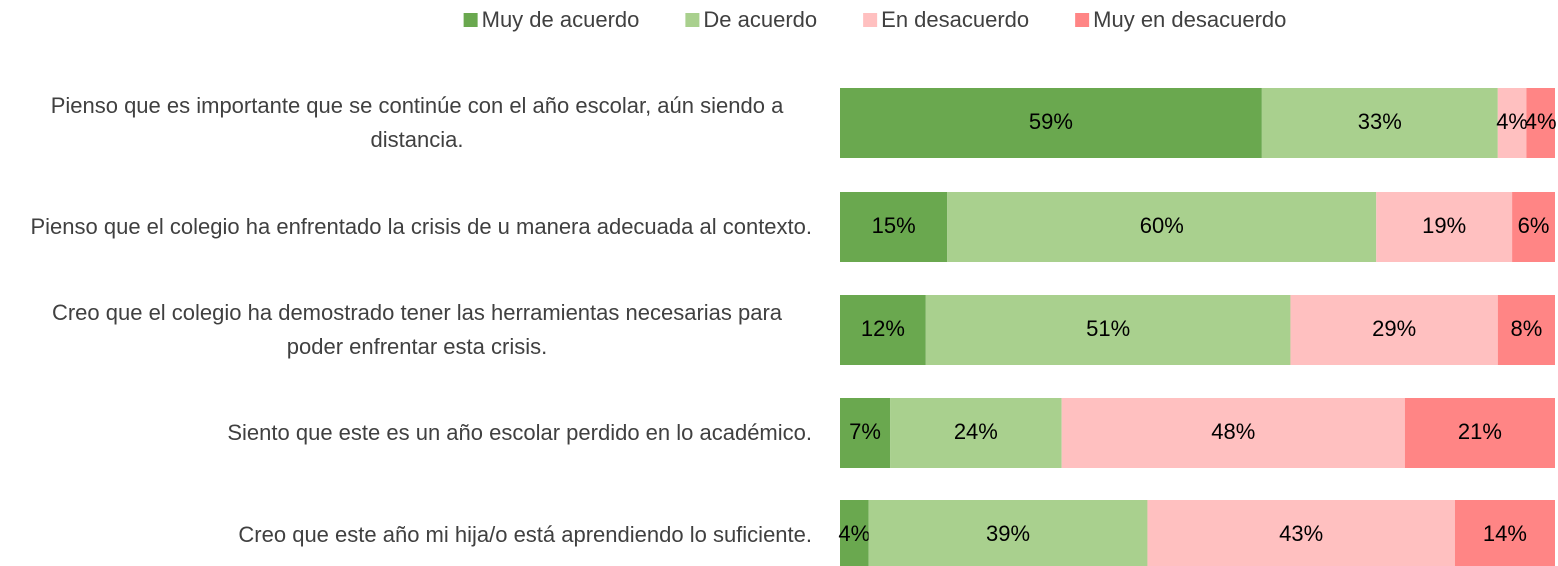 The image size is (1558, 566). I want to click on value-label: 12%, so click(883, 328).